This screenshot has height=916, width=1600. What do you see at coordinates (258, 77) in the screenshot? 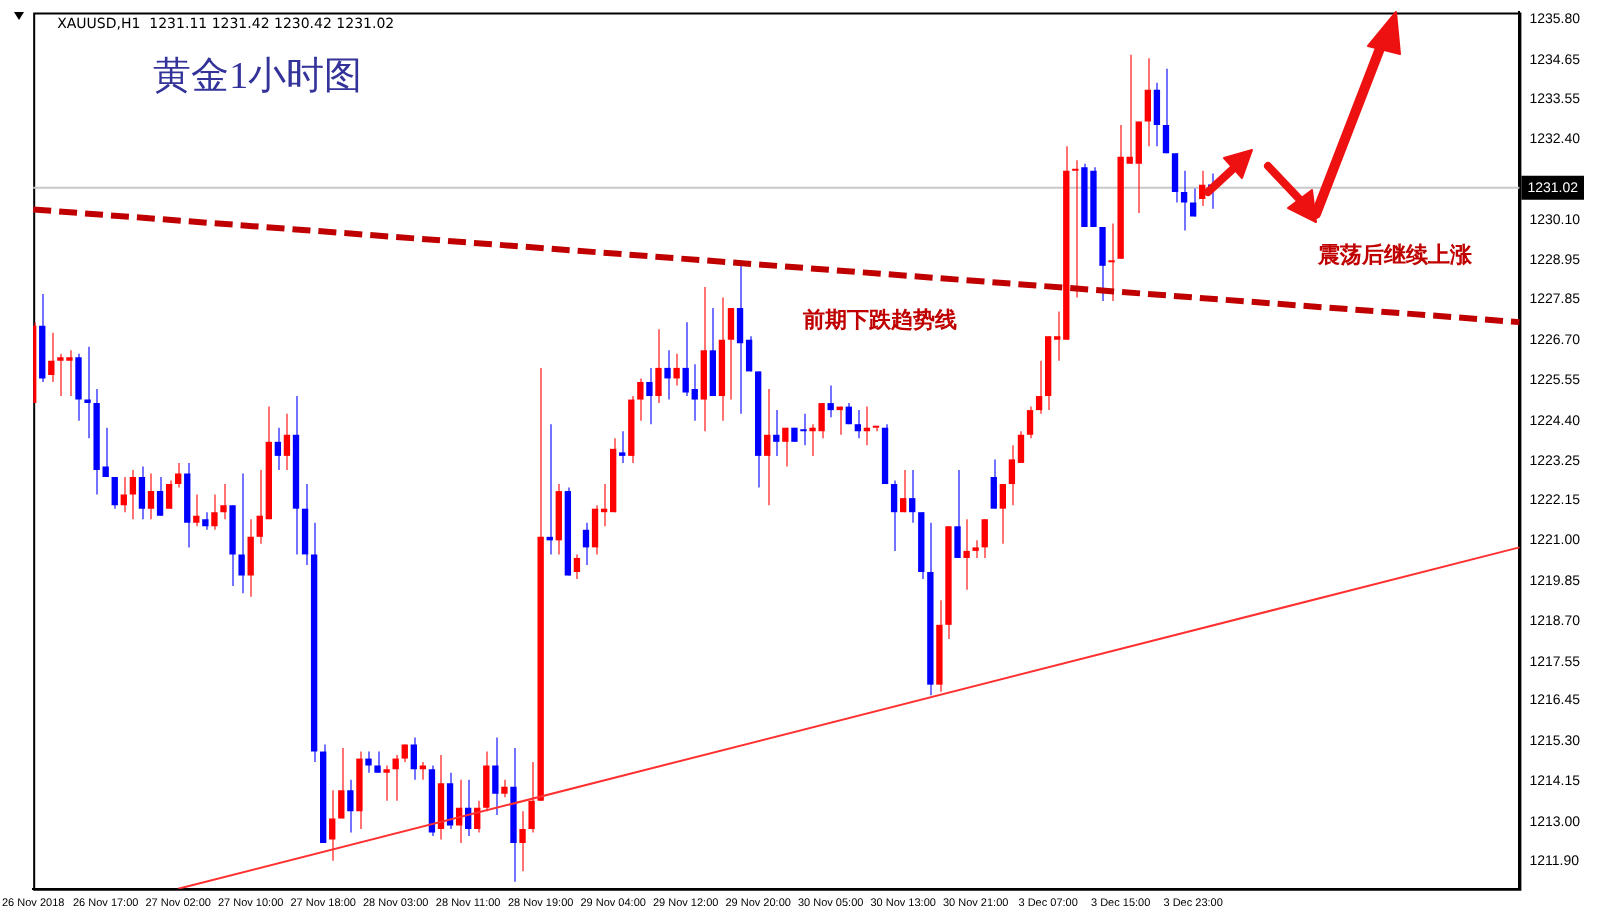
I see `text: 黄金1小时图` at bounding box center [258, 77].